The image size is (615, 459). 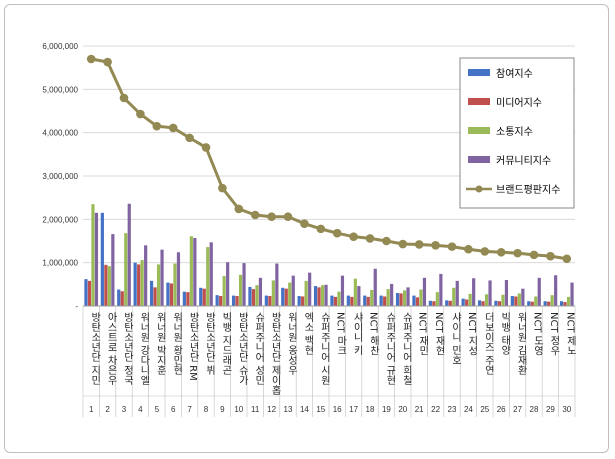 I want to click on rank-label: 22, so click(x=435, y=409).